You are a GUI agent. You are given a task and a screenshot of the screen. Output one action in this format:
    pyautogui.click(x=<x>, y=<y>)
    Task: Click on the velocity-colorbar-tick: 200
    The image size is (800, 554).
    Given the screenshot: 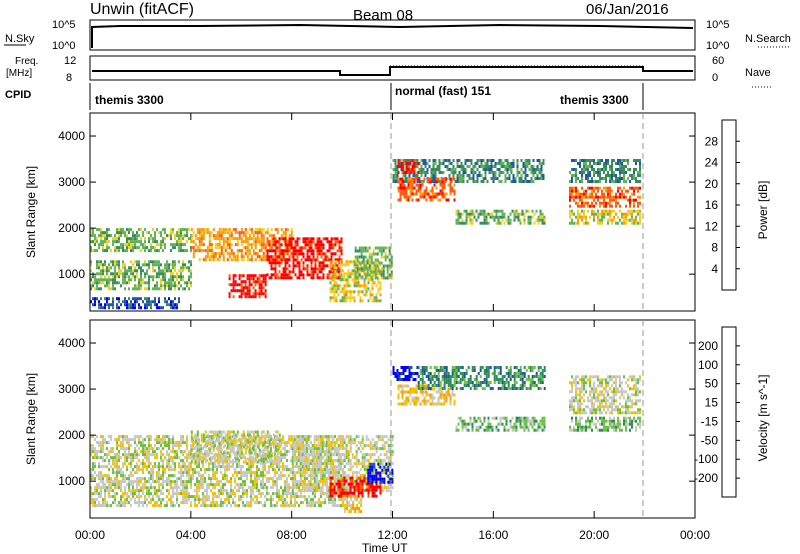 What is the action you would take?
    pyautogui.click(x=708, y=346)
    